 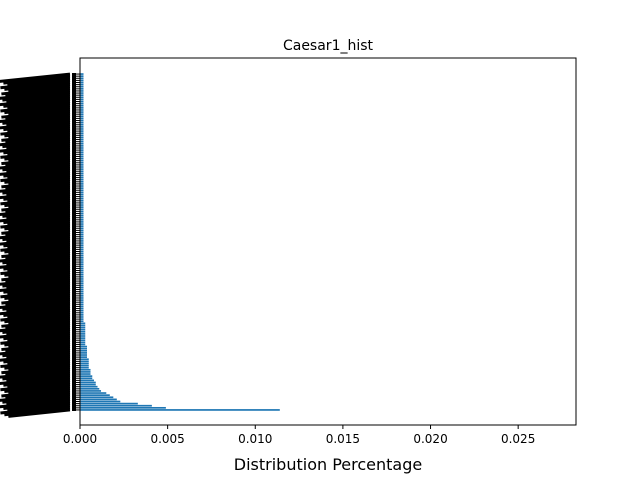 What do you see at coordinates (328, 464) in the screenshot?
I see `x-axis-label: Distribution Percentage` at bounding box center [328, 464].